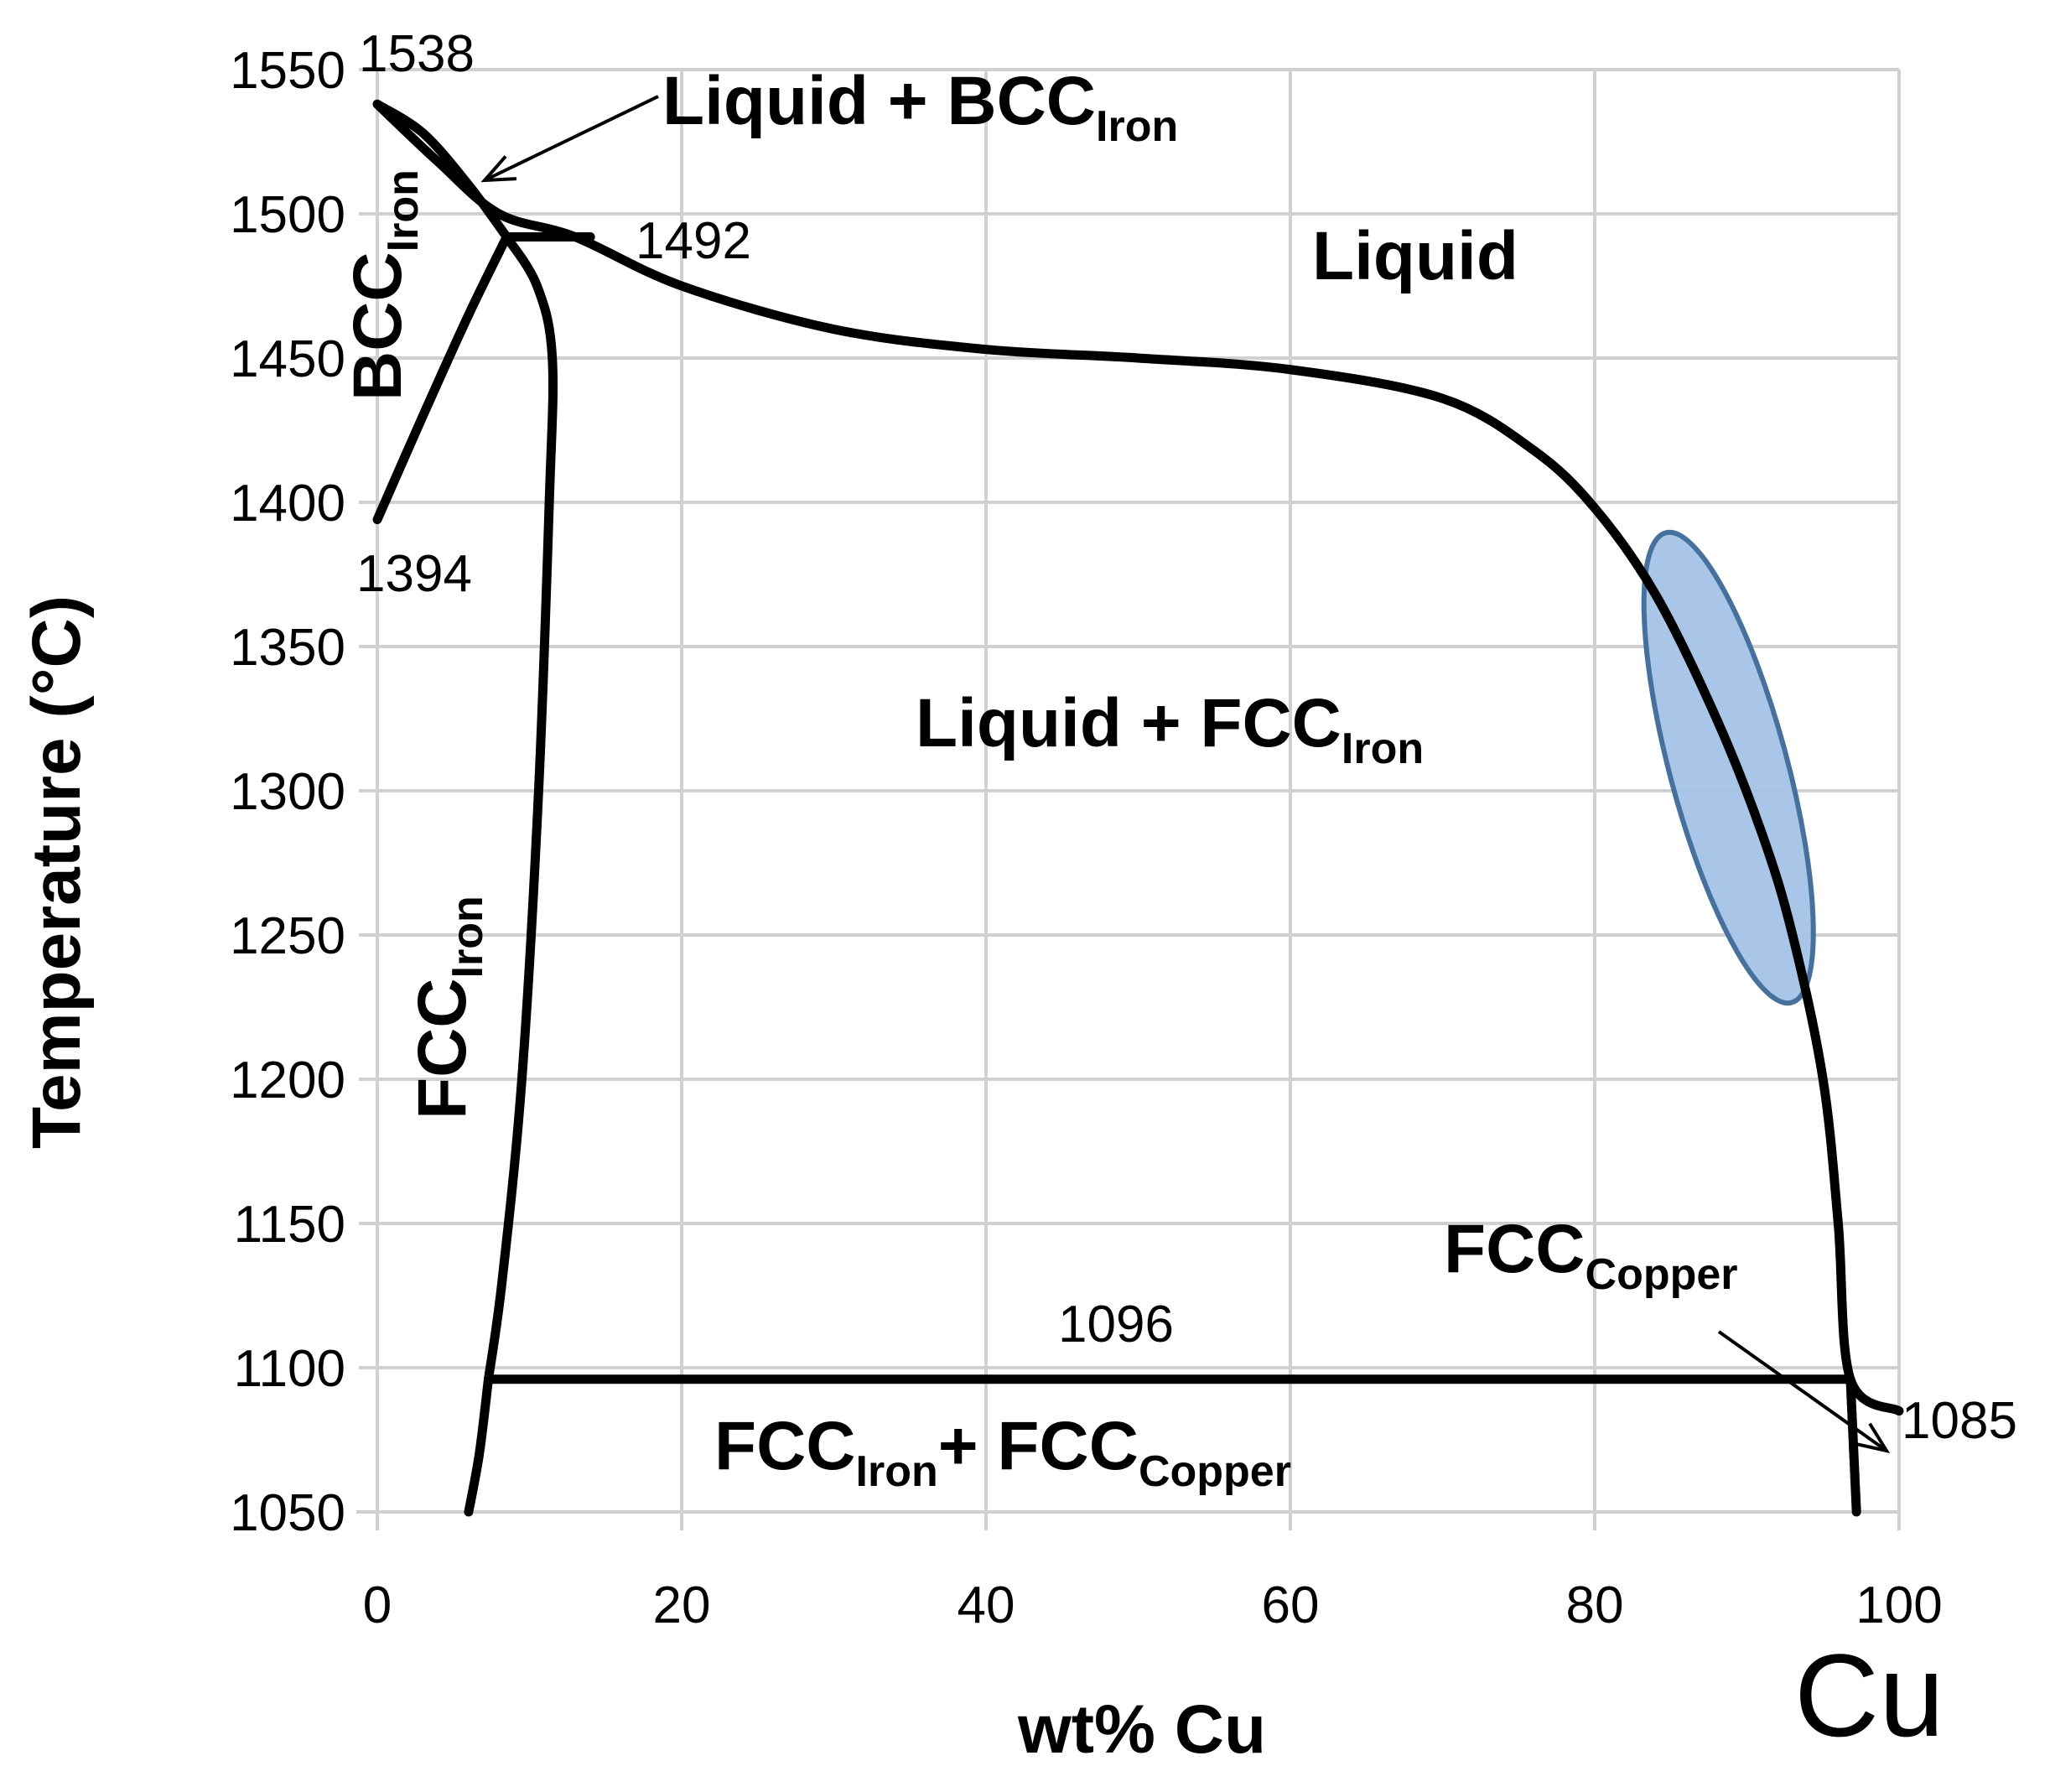 This screenshot has width=2050, height=1792. I want to click on label-liquid-bcc-main: Liquid + BCC, so click(879, 101).